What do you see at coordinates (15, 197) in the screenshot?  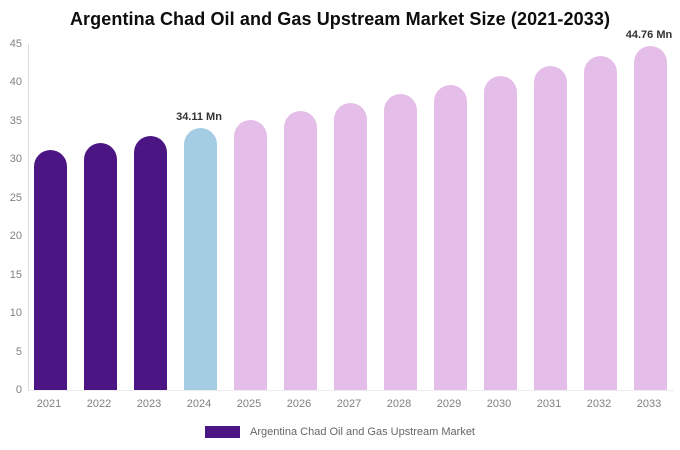 I see `y-tick-label: 25` at bounding box center [15, 197].